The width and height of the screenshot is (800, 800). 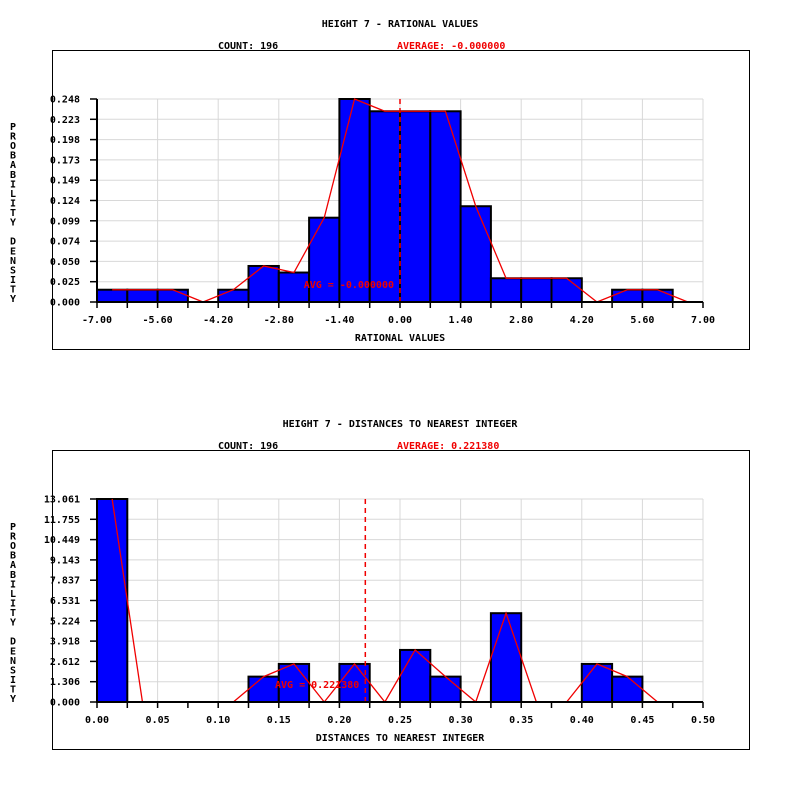 What do you see at coordinates (461, 320) in the screenshot?
I see `x-tick-label: 1.40` at bounding box center [461, 320].